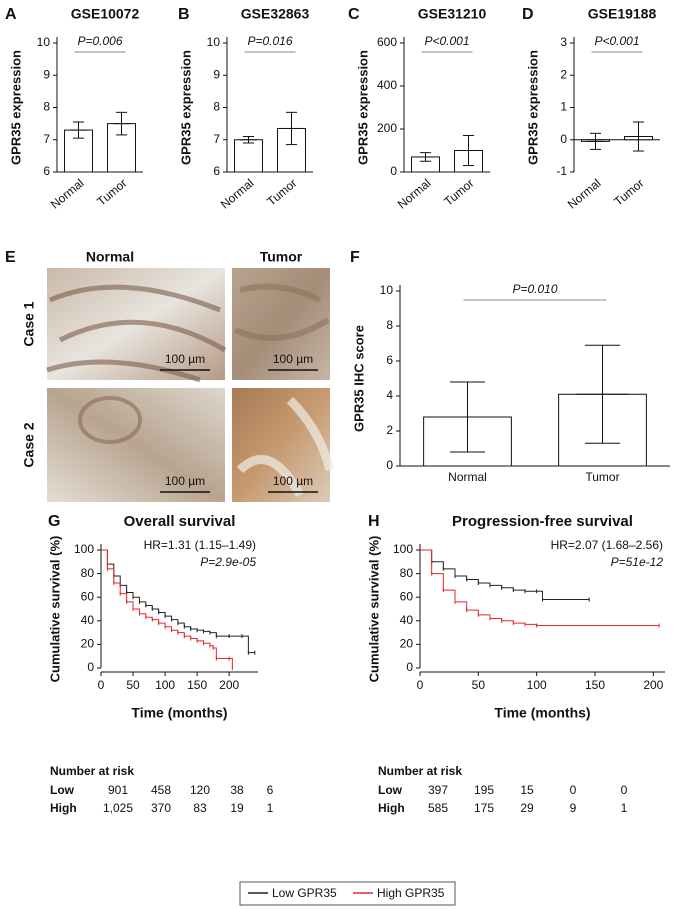 The image size is (695, 909). I want to click on risk-value: 175, so click(484, 808).